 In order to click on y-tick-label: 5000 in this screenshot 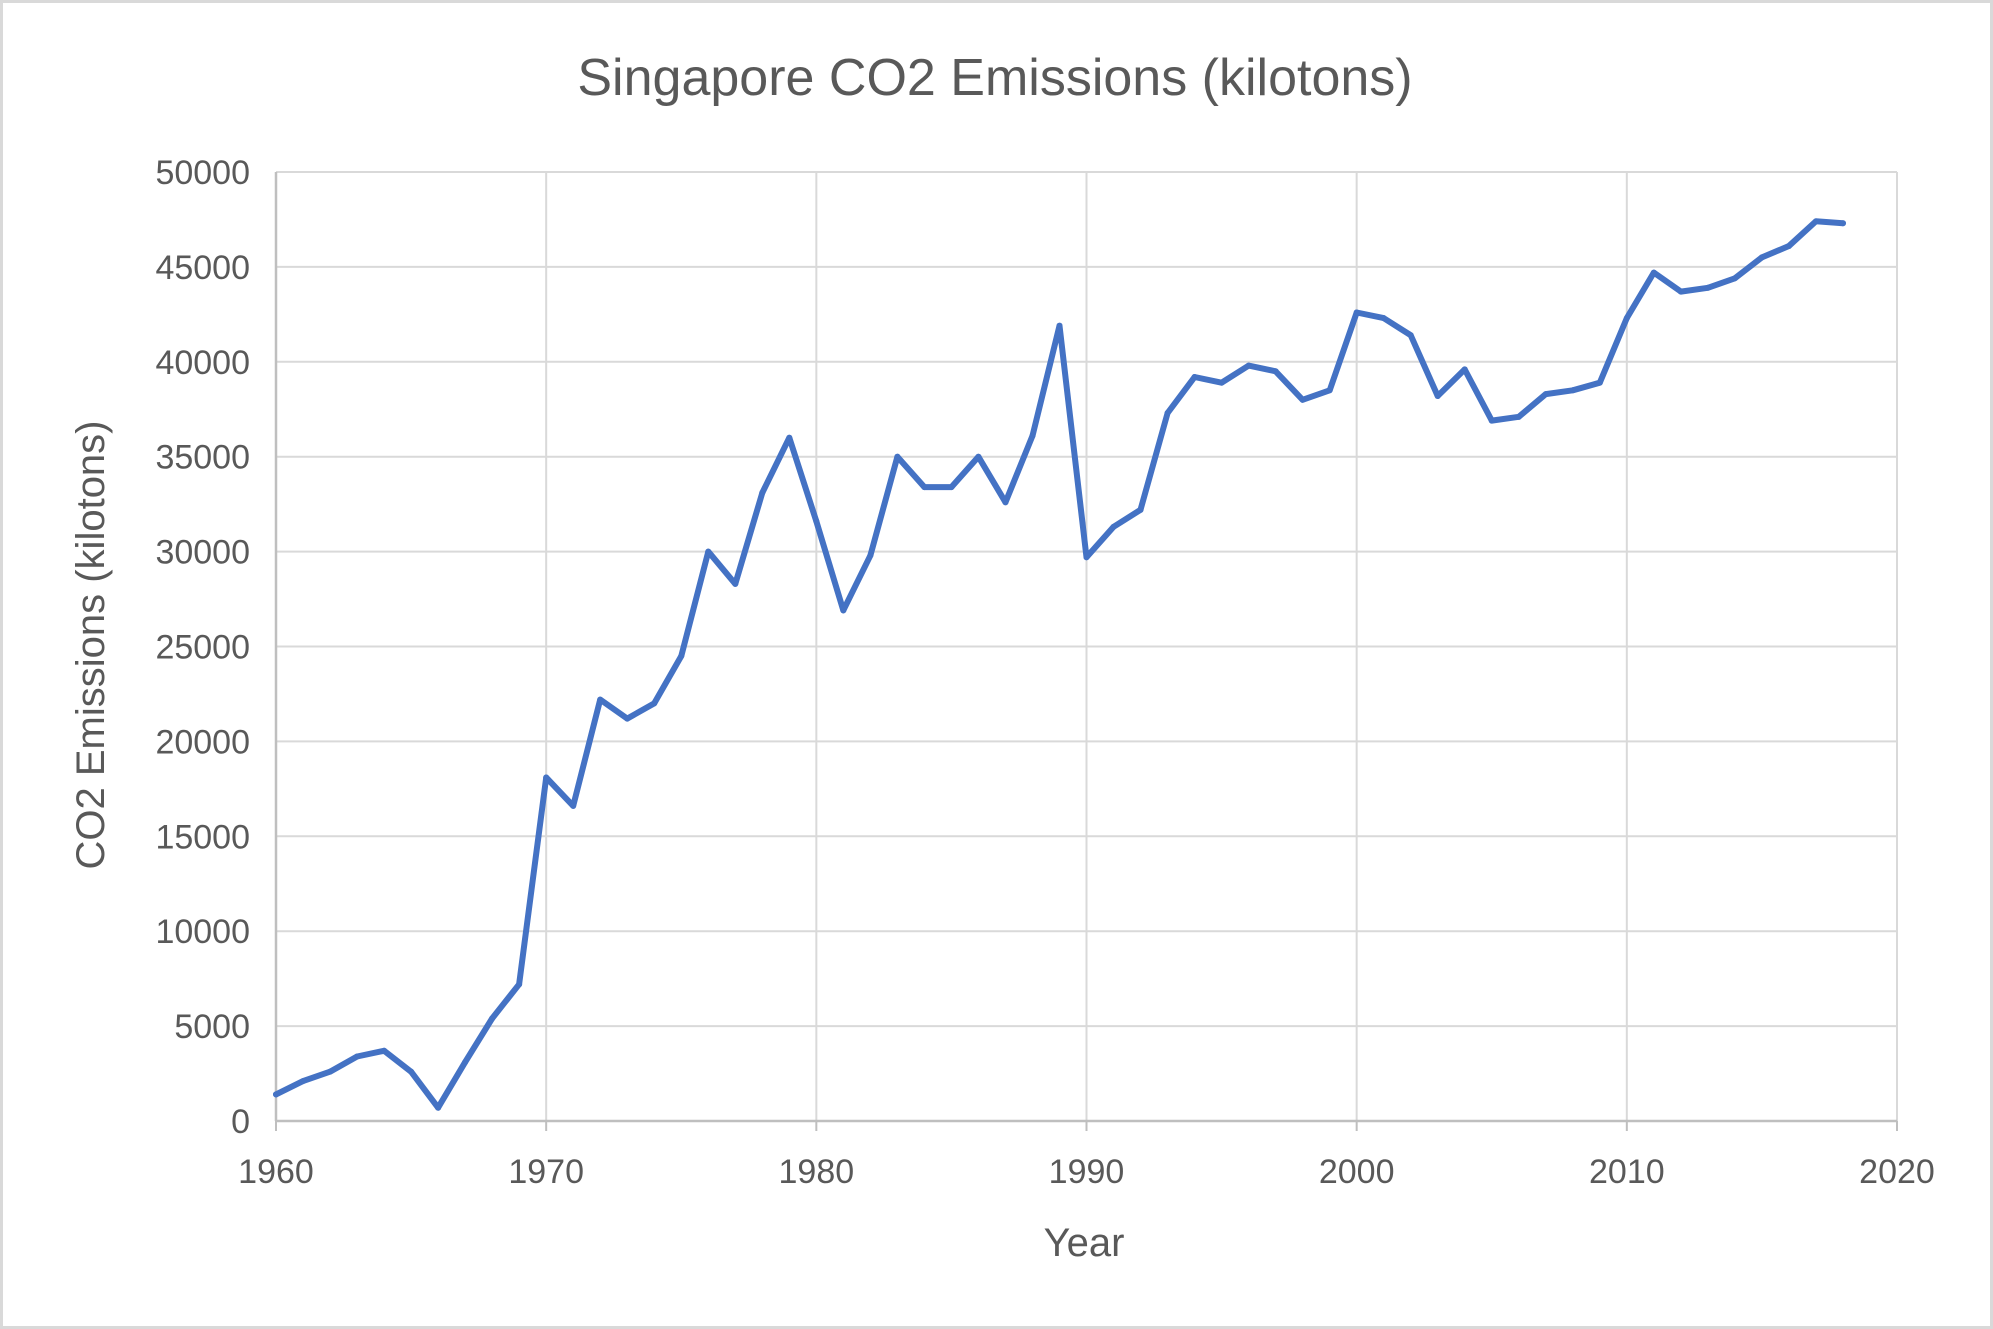, I will do `click(212, 1027)`.